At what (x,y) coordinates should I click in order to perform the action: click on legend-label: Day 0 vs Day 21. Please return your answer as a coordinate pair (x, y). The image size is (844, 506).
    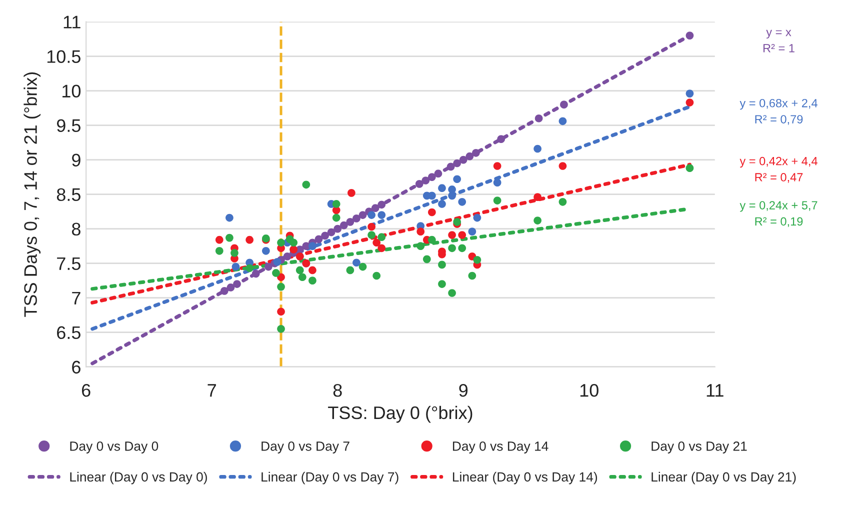
    Looking at the image, I should click on (699, 447).